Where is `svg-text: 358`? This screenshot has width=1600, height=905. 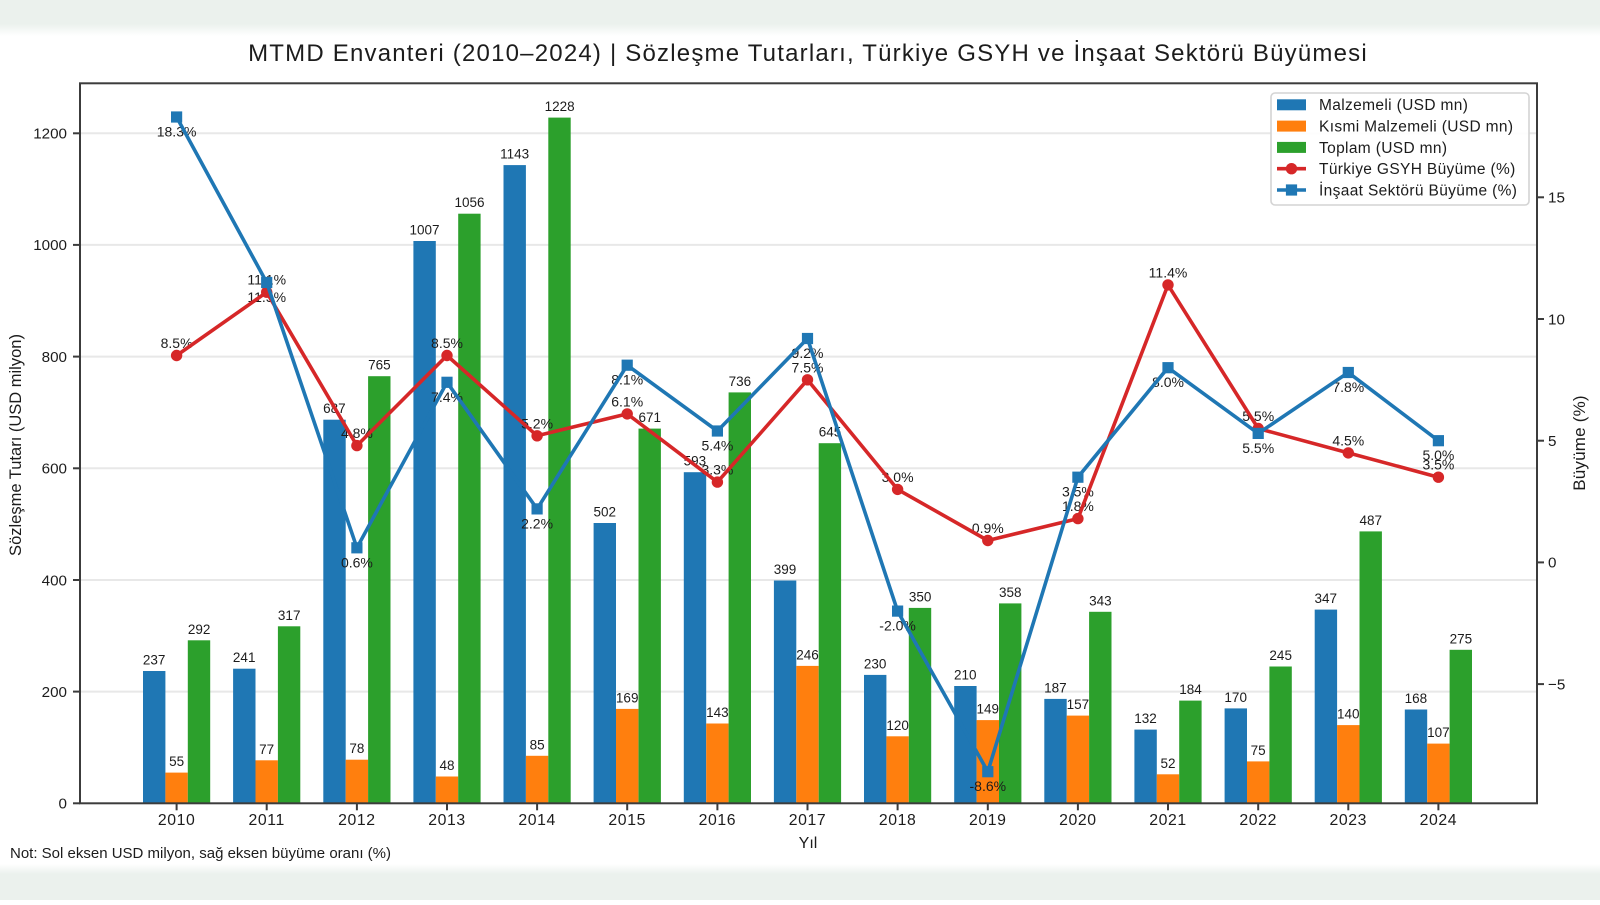
svg-text: 358 is located at coordinates (1010, 592).